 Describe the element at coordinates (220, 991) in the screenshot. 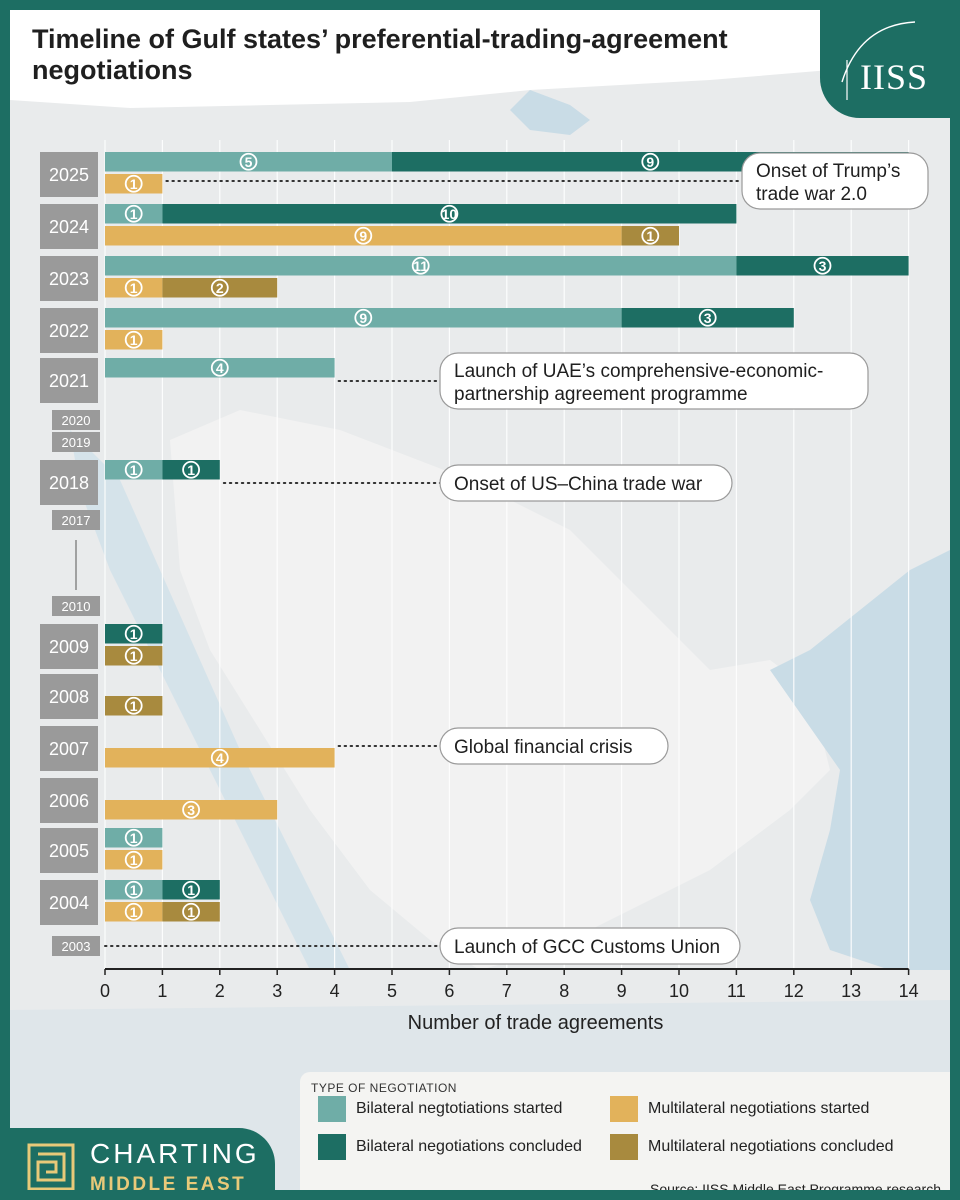

I see `x-tick-label: 2` at that location.